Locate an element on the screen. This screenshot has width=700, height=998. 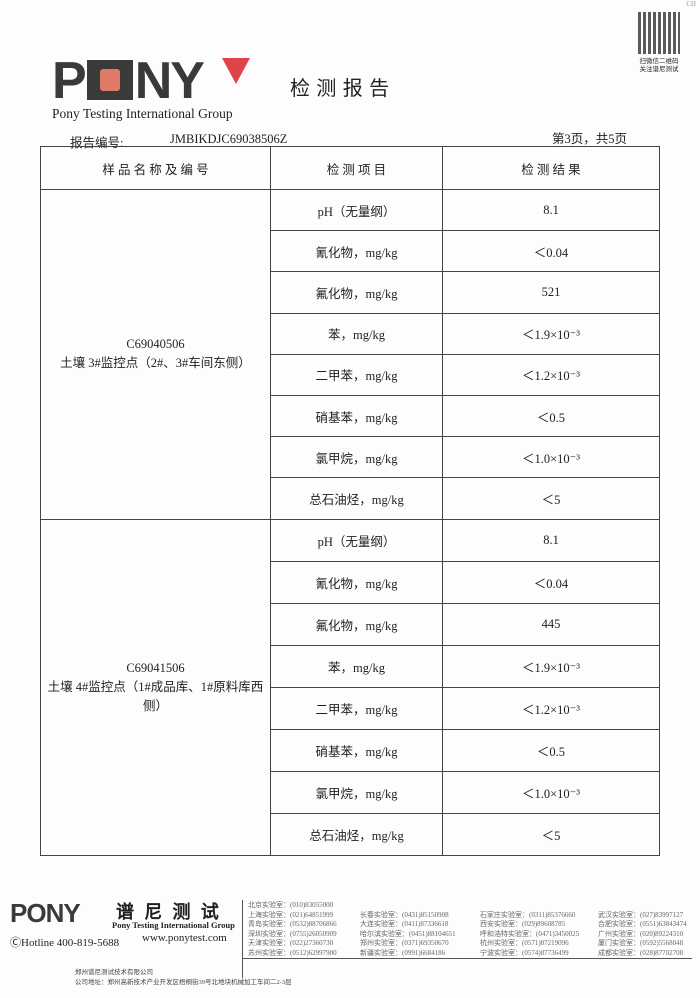
company-name-en: Pony Testing International Group is located at coordinates (142, 113).